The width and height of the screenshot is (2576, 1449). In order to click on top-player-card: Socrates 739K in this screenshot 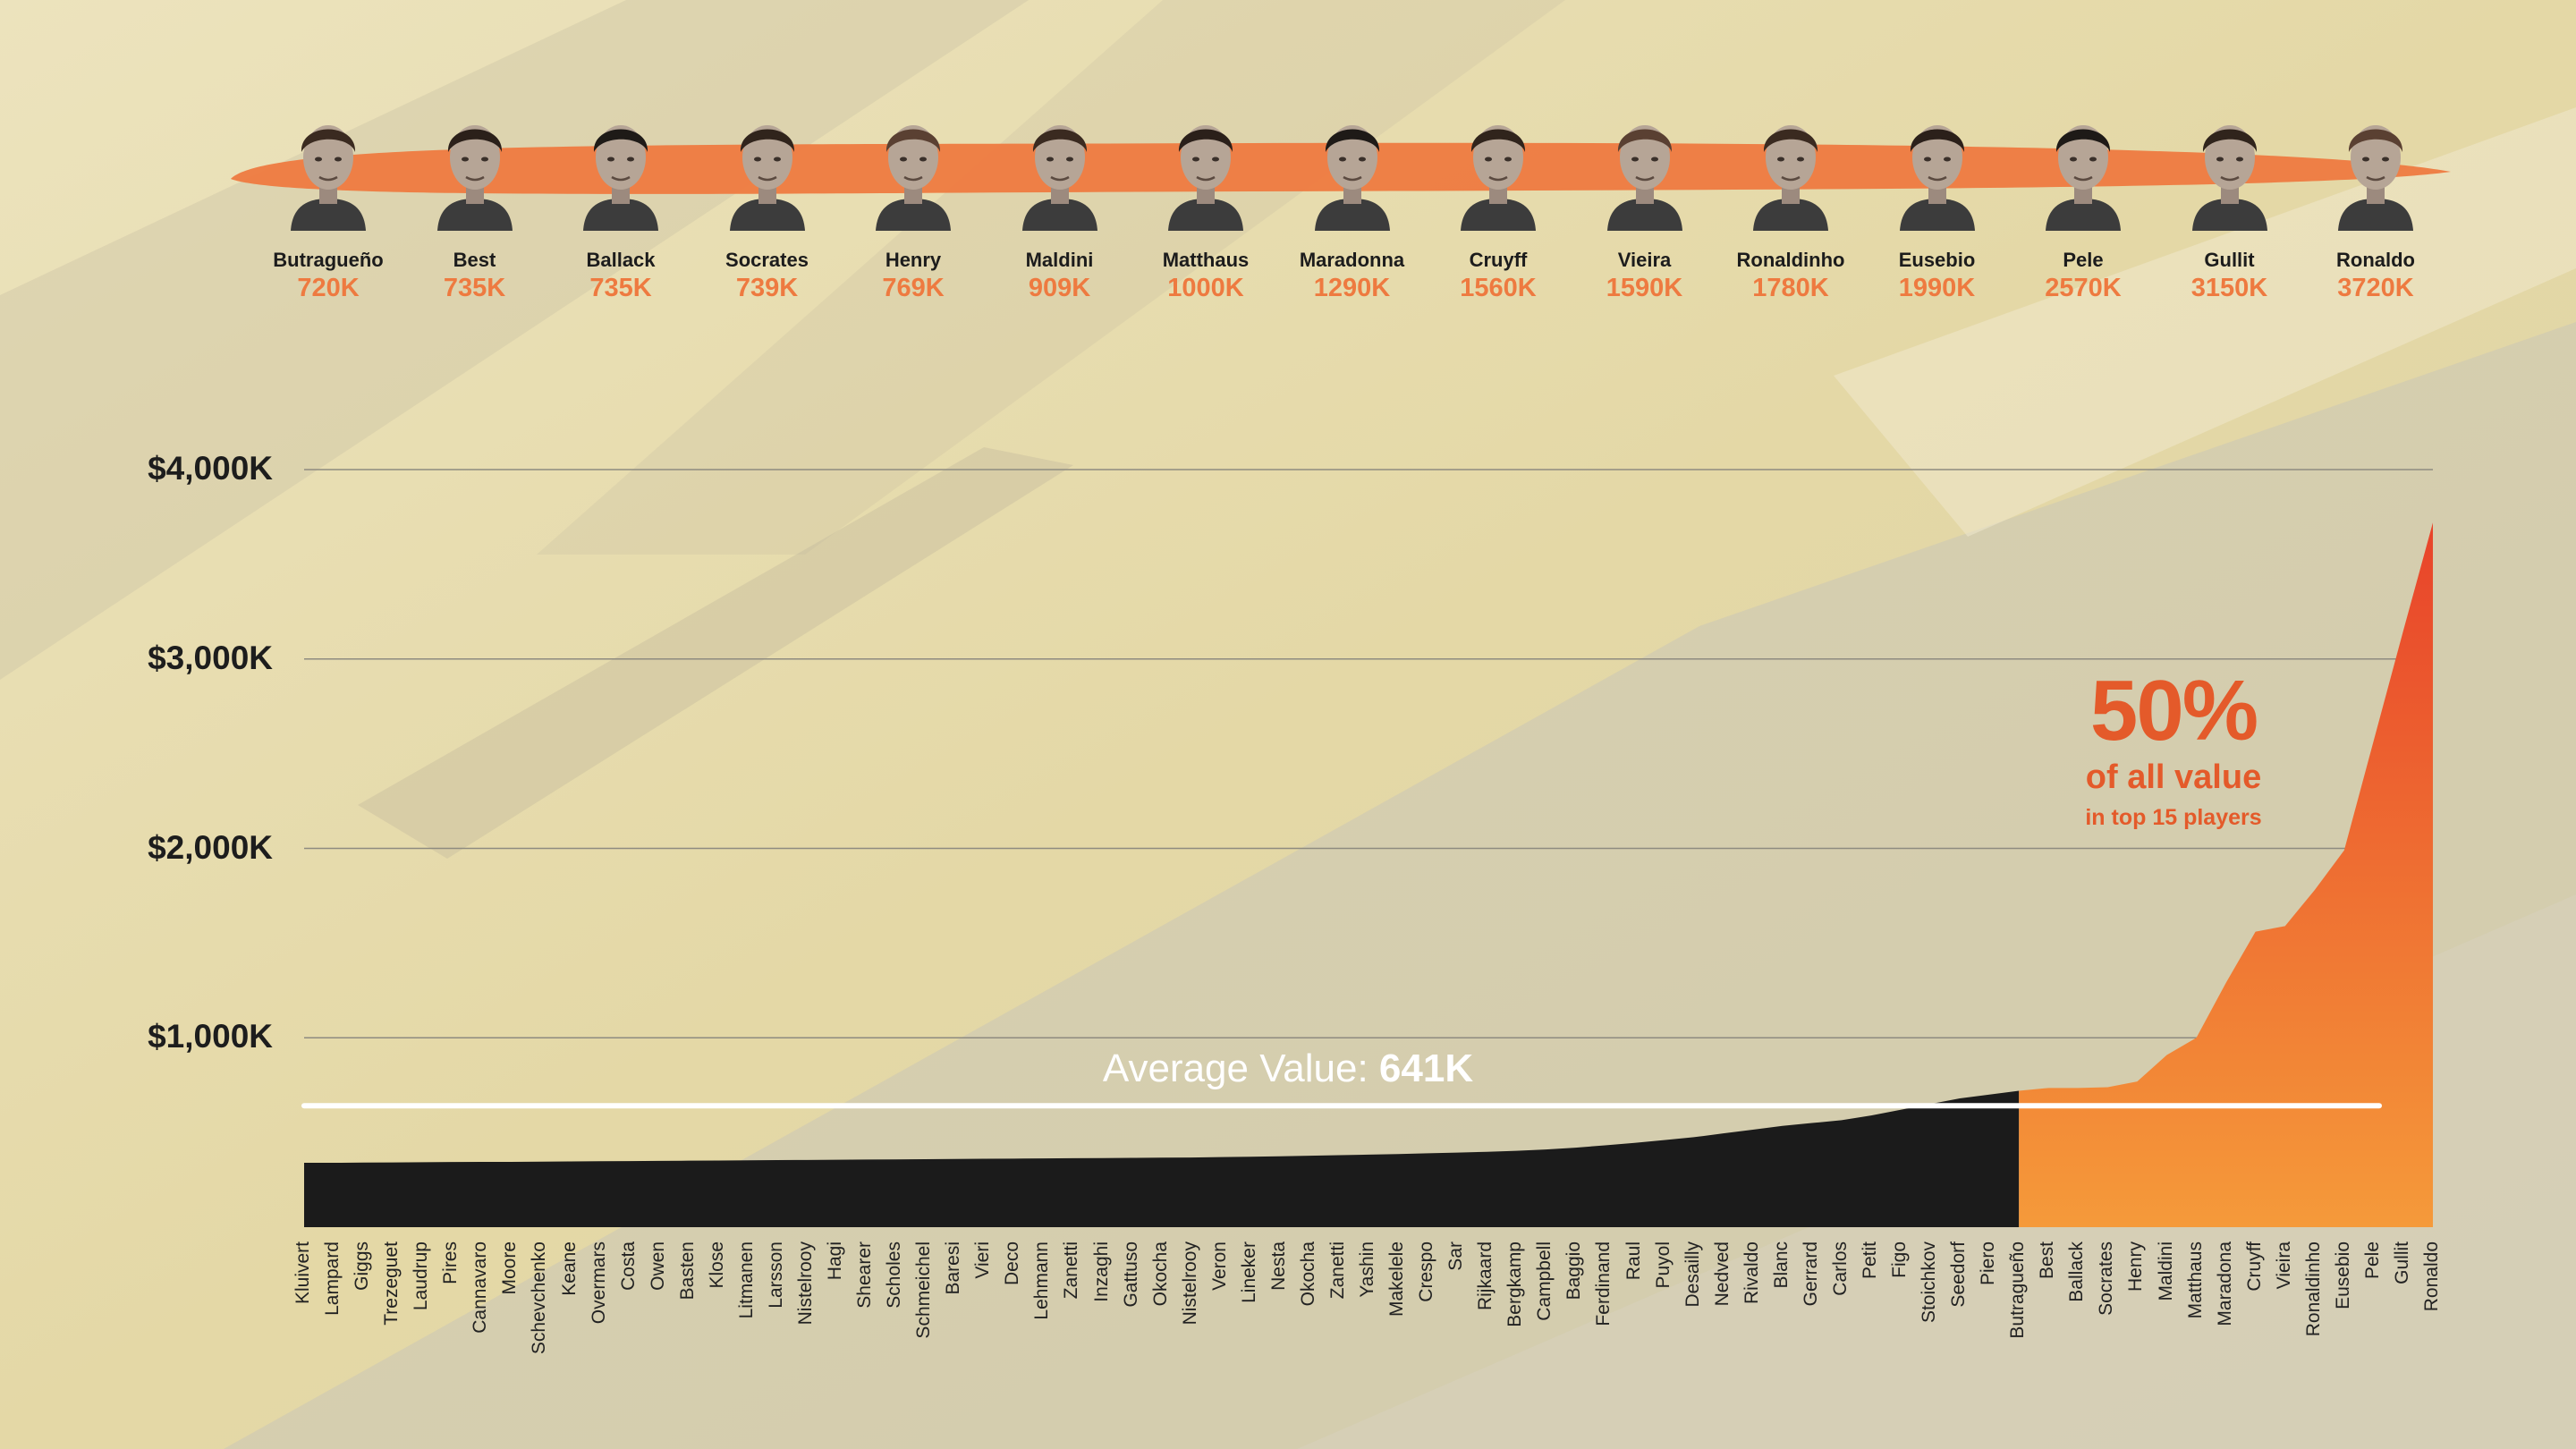, I will do `click(767, 204)`.